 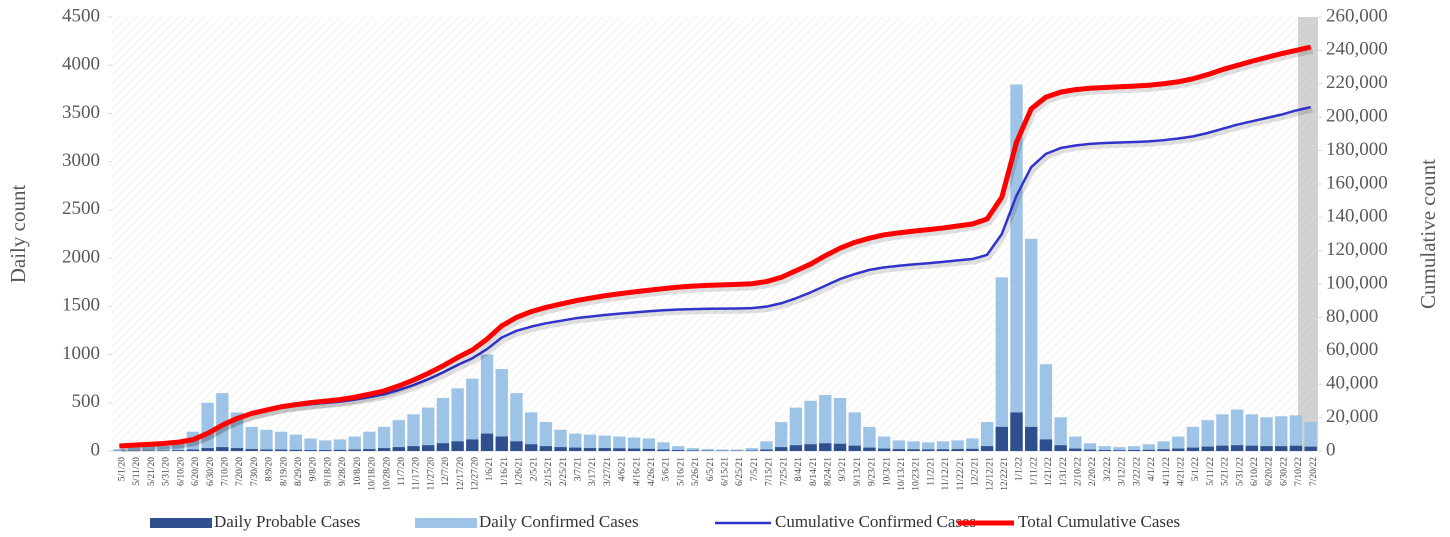 What do you see at coordinates (1064, 471) in the screenshot?
I see `x-tick-label: 1/31/22` at bounding box center [1064, 471].